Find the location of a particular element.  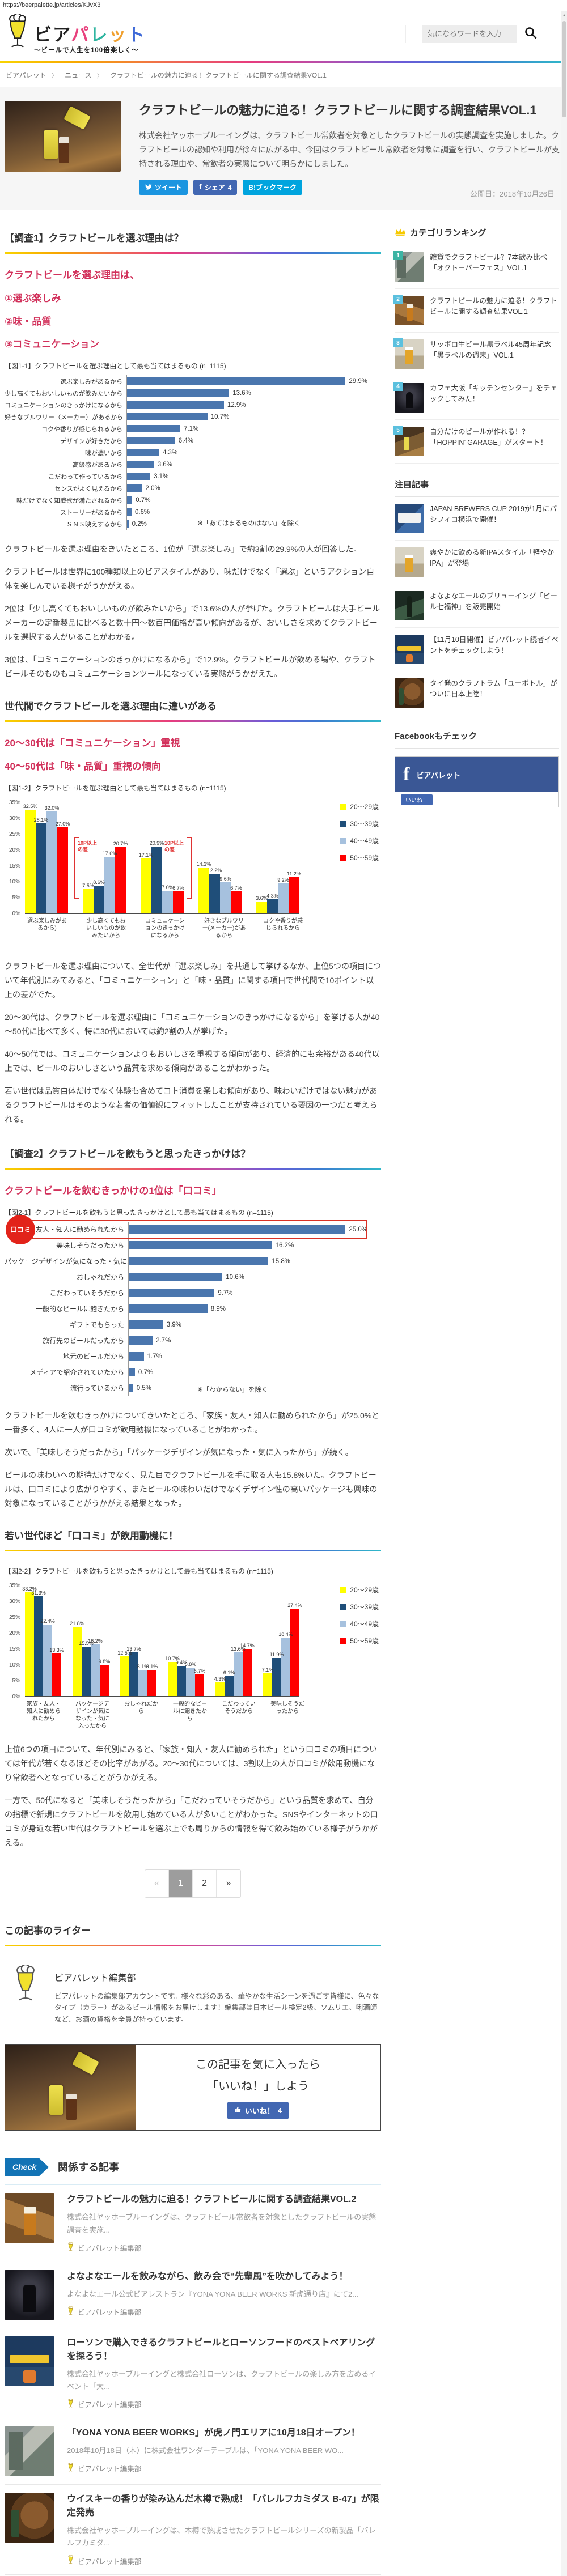

pagination-page-2: 2 is located at coordinates (205, 1883).